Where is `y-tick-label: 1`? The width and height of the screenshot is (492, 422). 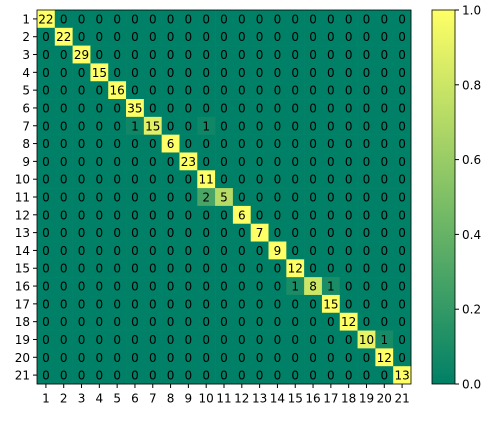 y-tick-label: 1 is located at coordinates (26, 19).